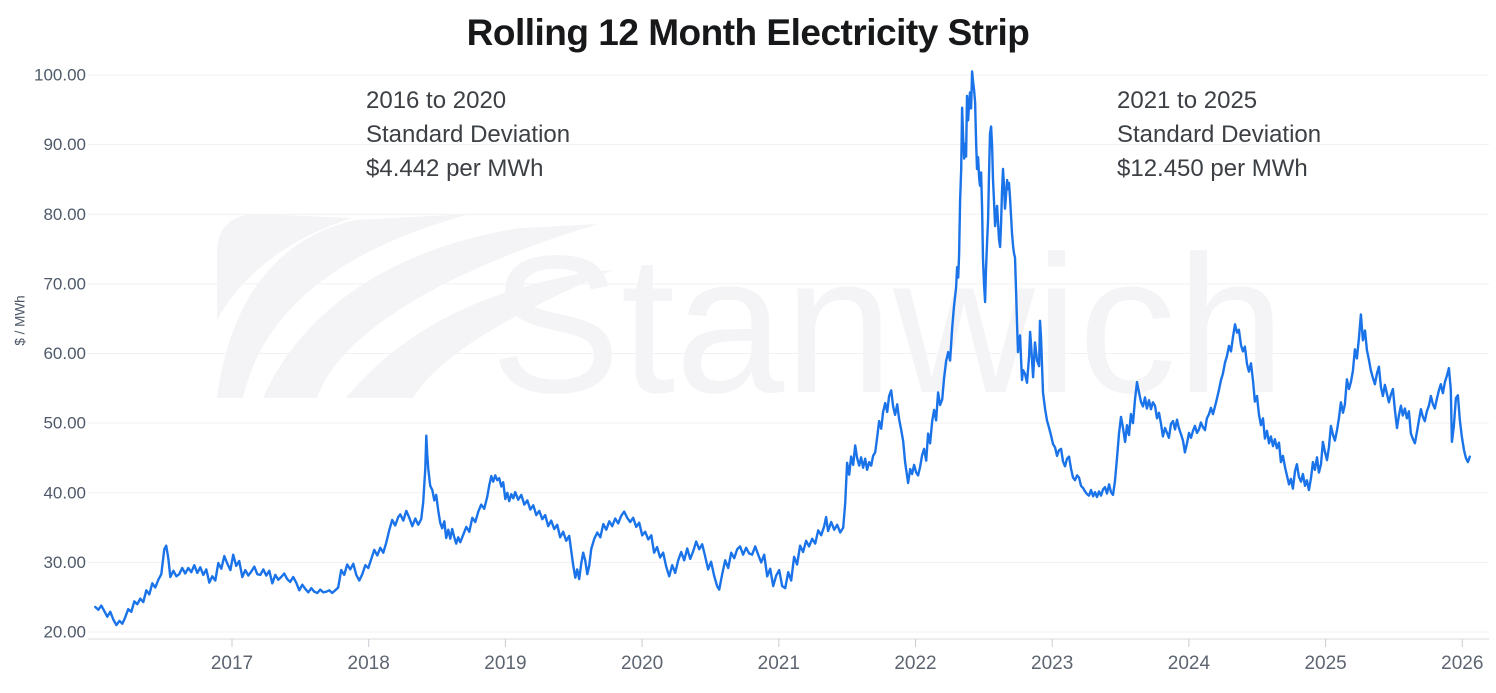 The image size is (1496, 693). I want to click on swoosh-logo-icon, so click(415, 306).